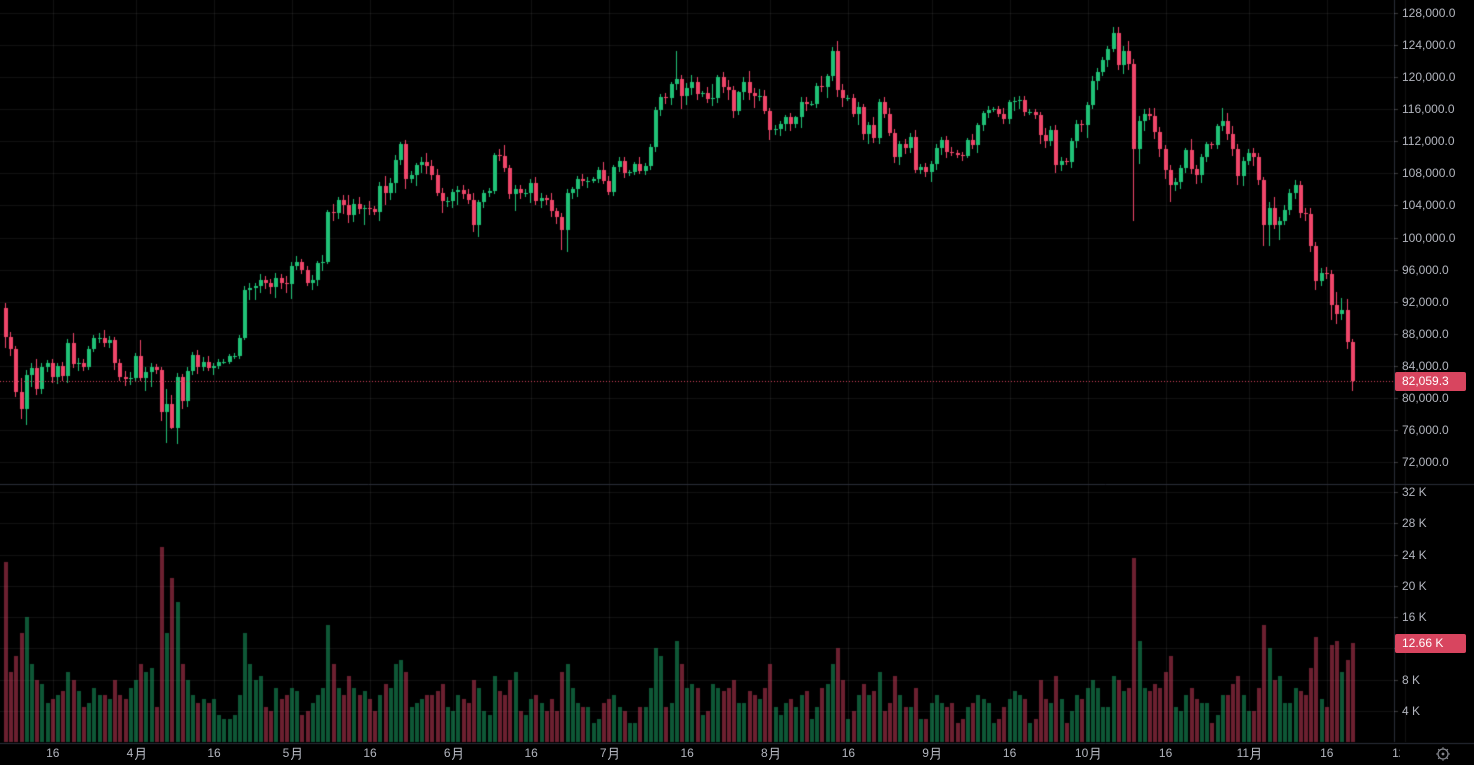  I want to click on time-tick-label: 4, so click(136, 753).